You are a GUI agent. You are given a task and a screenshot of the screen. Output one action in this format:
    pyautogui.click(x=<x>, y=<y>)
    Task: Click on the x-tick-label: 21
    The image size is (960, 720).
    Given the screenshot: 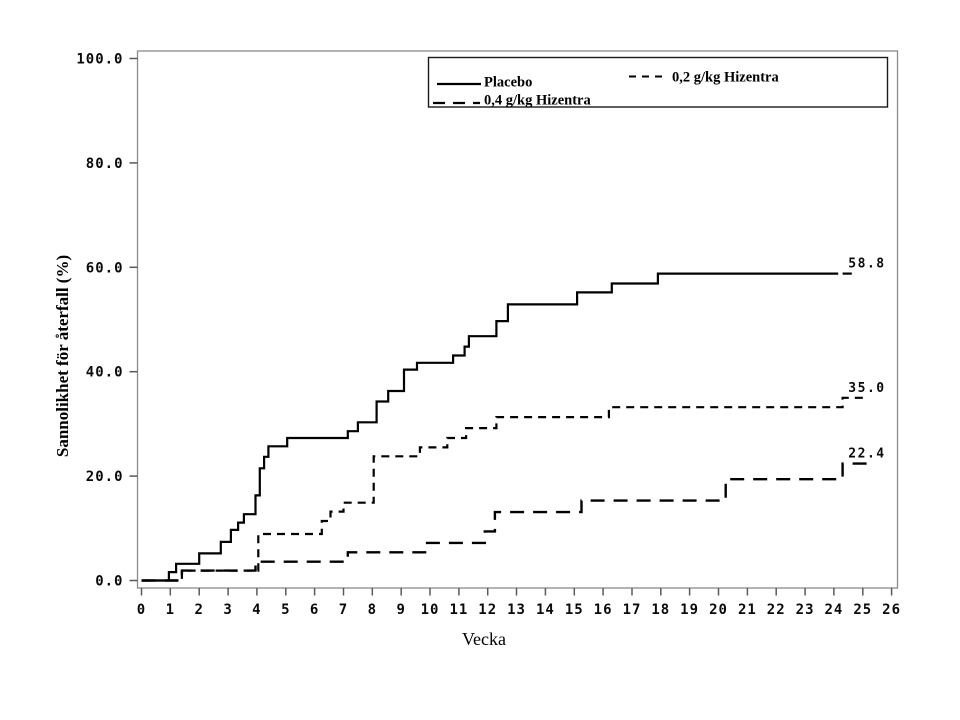 What is the action you would take?
    pyautogui.click(x=747, y=610)
    